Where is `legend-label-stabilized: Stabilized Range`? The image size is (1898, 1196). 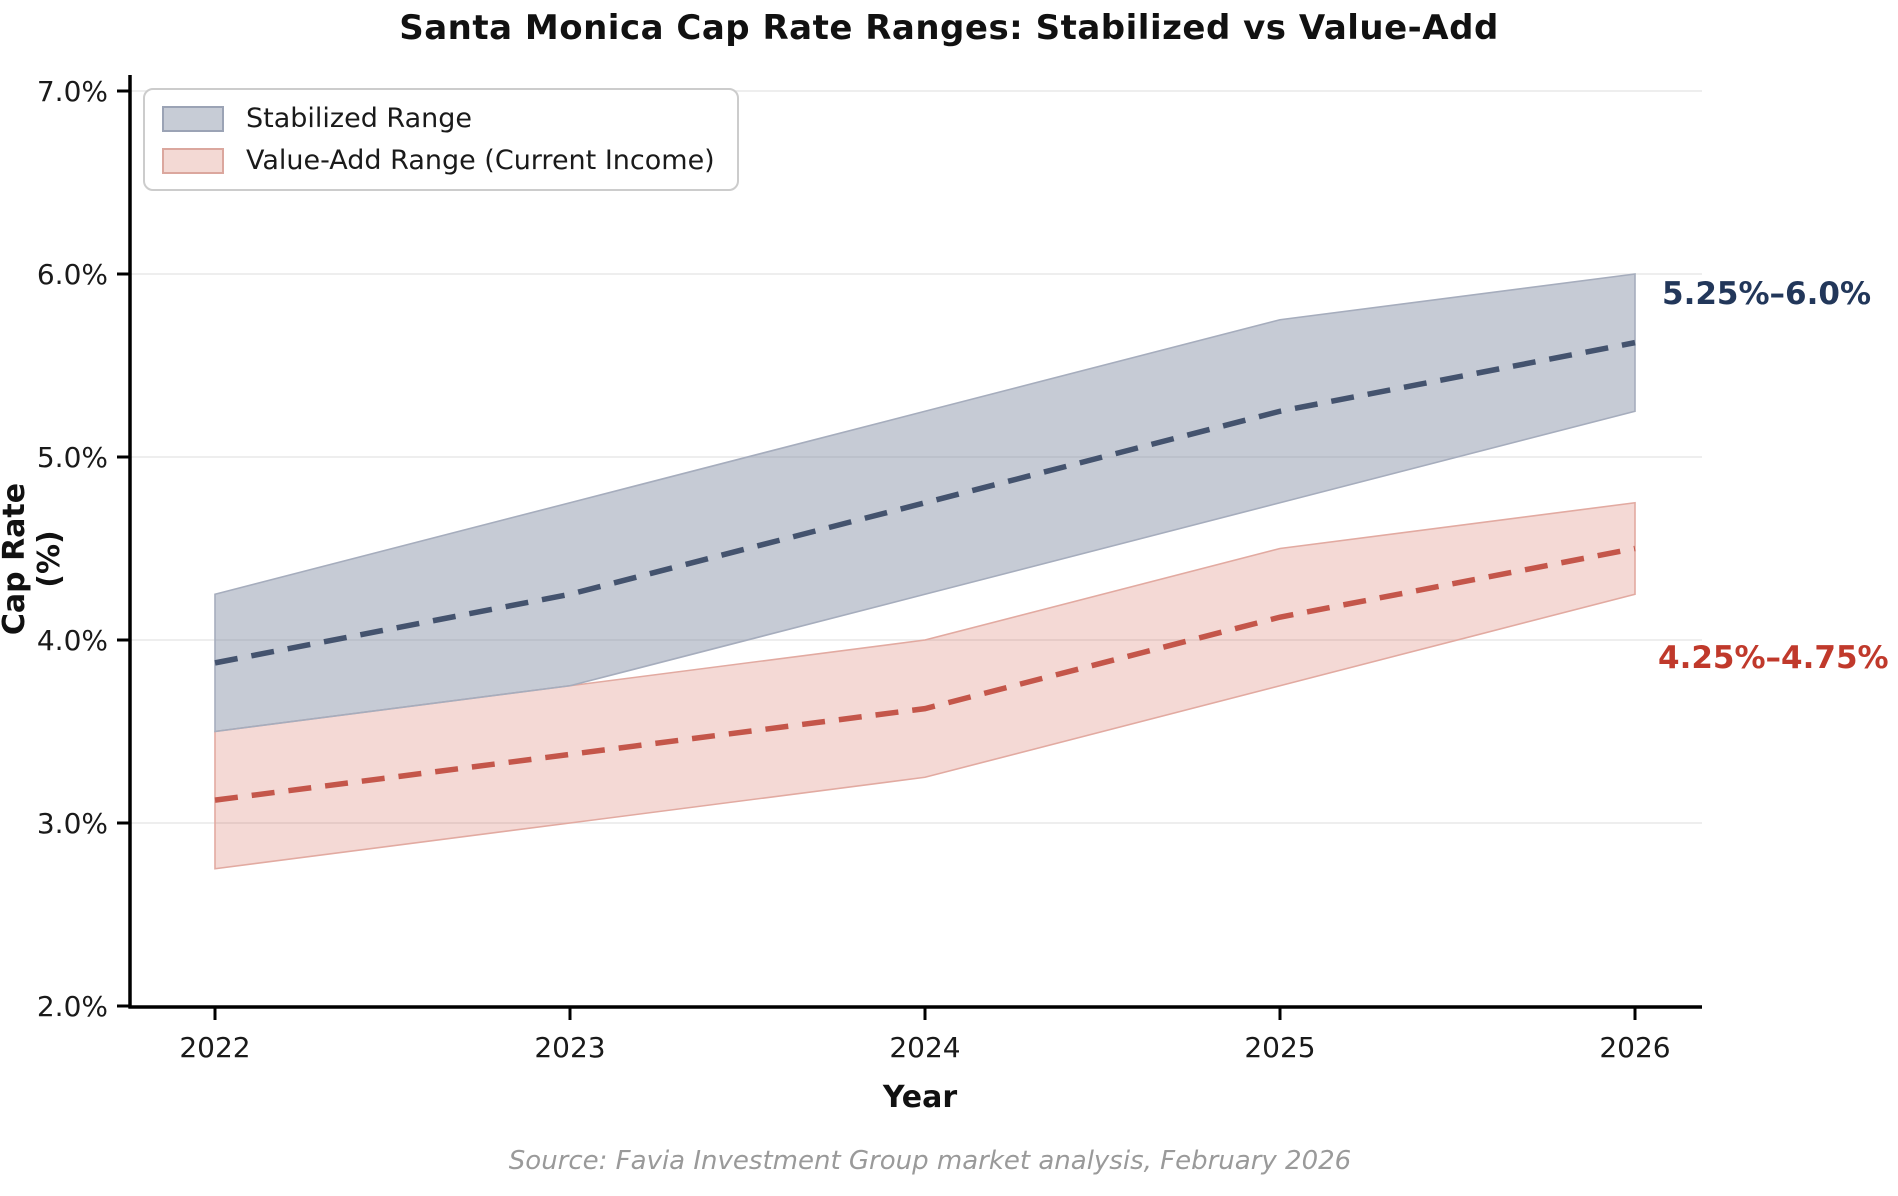
legend-label-stabilized: Stabilized Range is located at coordinates (359, 118).